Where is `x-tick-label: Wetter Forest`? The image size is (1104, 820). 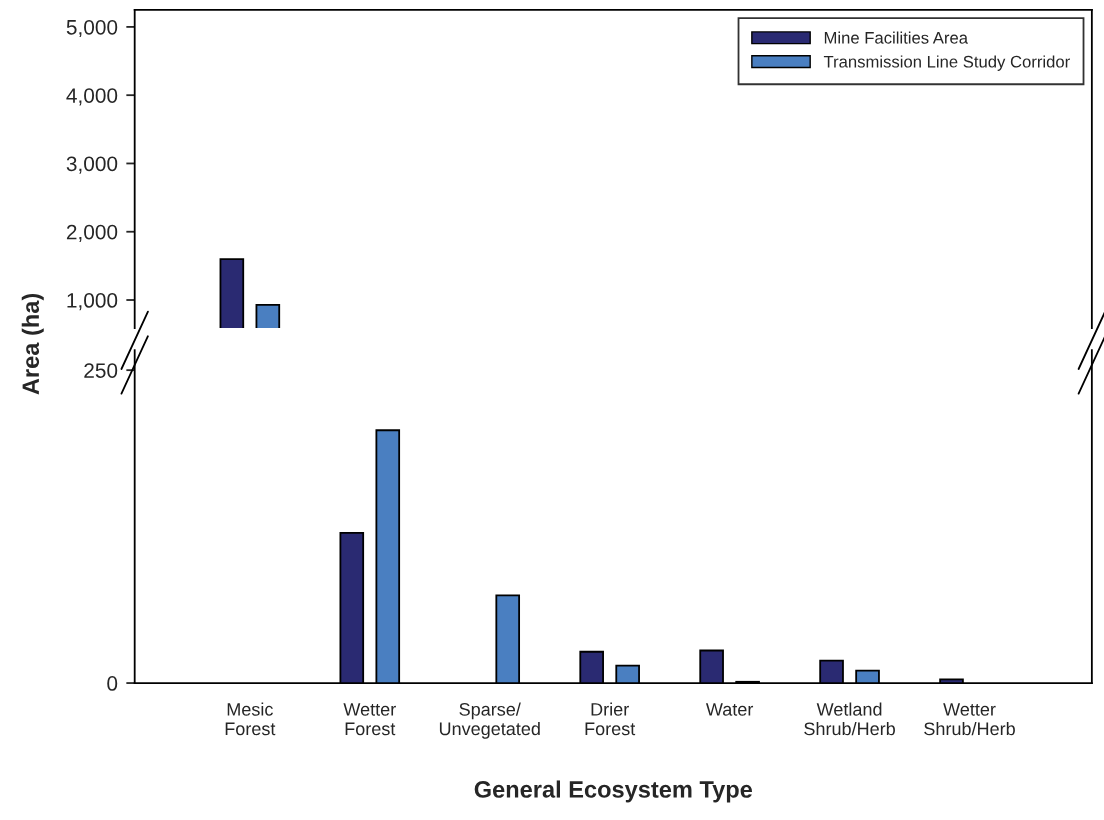 x-tick-label: Wetter Forest is located at coordinates (369, 719).